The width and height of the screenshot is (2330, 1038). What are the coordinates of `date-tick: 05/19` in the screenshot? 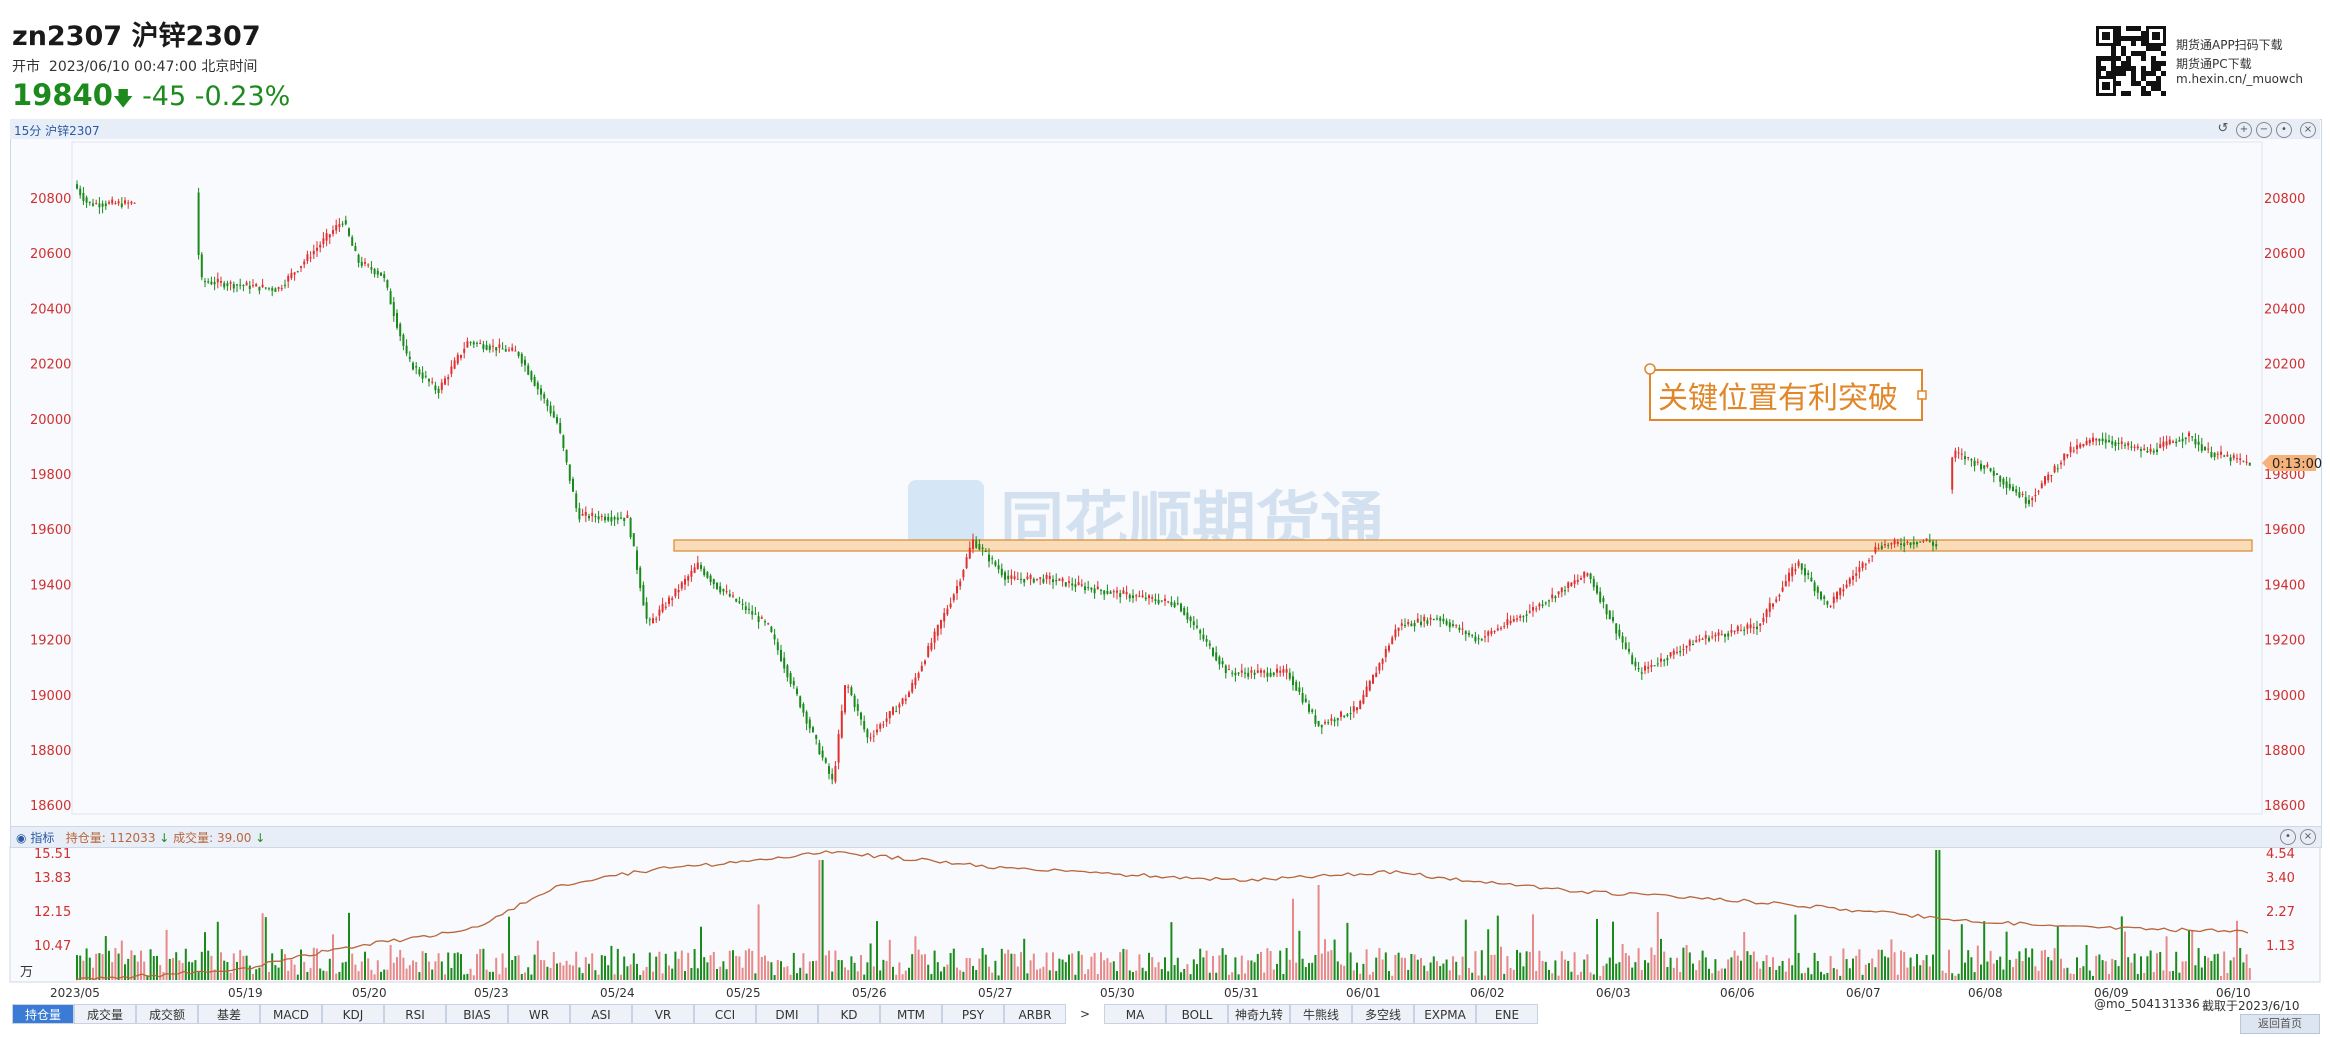 It's located at (245, 993).